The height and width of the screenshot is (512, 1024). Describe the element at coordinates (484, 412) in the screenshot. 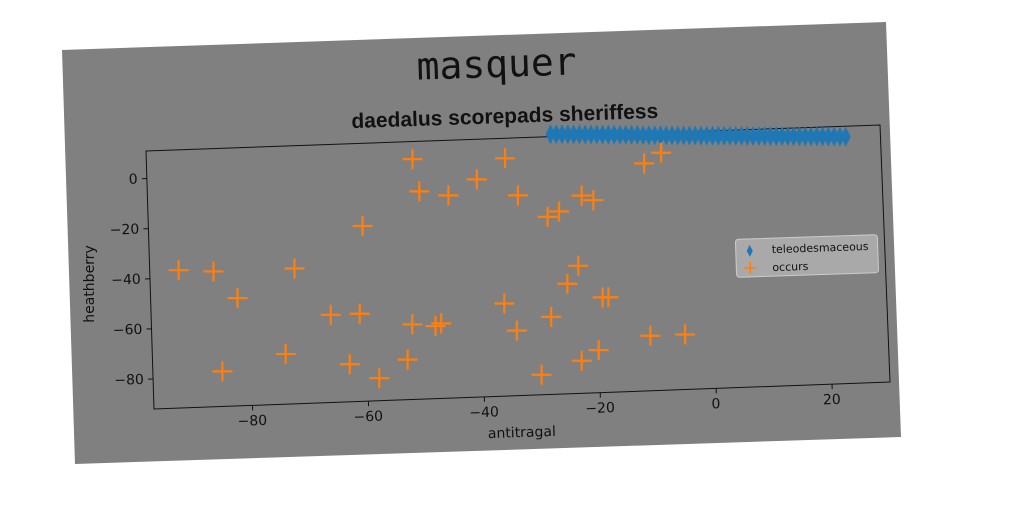

I see `x-tick-label: −40` at that location.